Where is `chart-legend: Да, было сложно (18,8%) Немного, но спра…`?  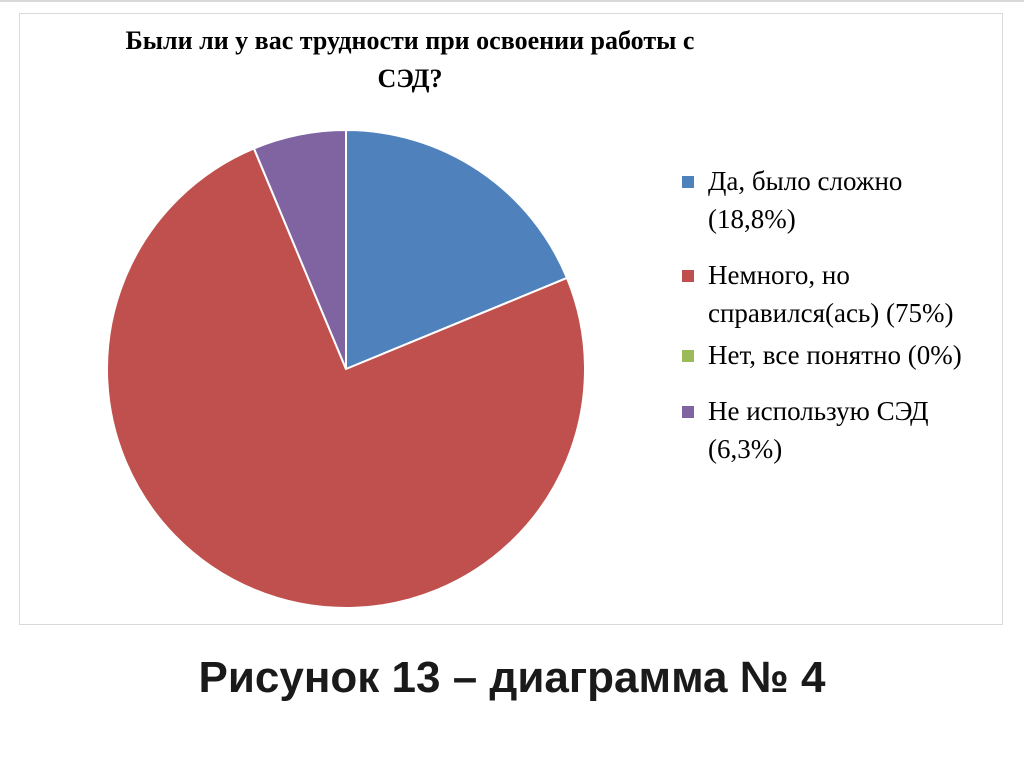 chart-legend: Да, было сложно (18,8%) Немного, но спра… is located at coordinates (837, 315).